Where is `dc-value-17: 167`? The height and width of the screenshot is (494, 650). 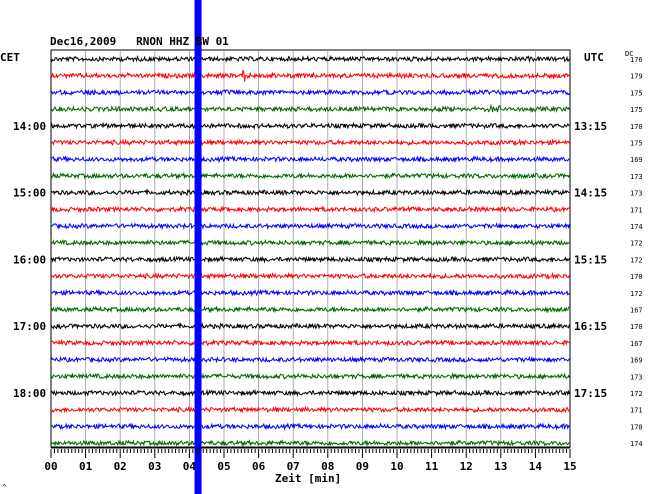
dc-value-17: 167 is located at coordinates (636, 344).